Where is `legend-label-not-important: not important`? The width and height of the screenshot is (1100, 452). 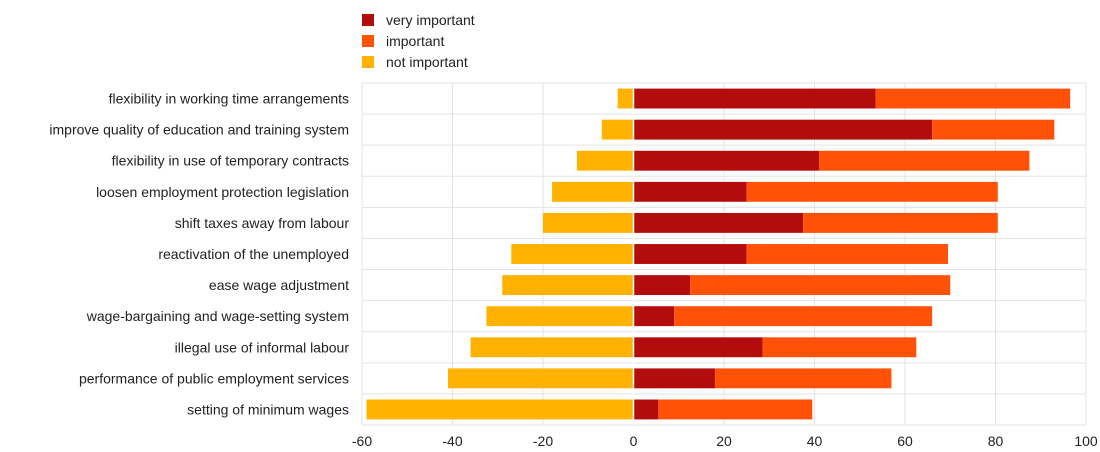
legend-label-not-important: not important is located at coordinates (427, 61).